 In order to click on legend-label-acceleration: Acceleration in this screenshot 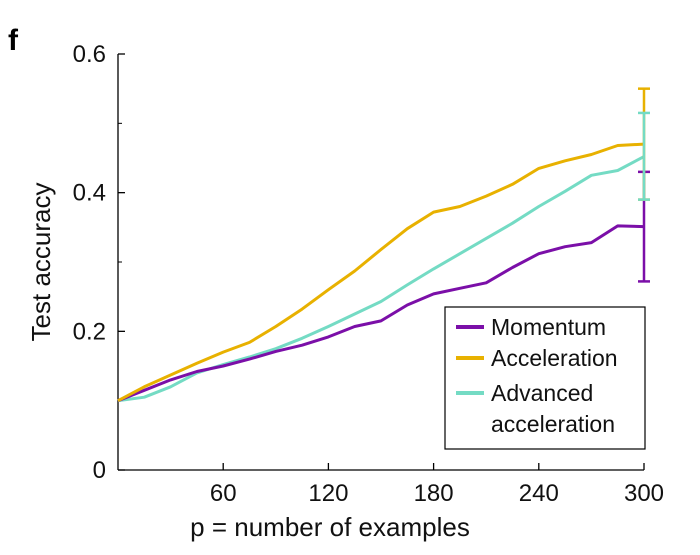, I will do `click(554, 358)`.